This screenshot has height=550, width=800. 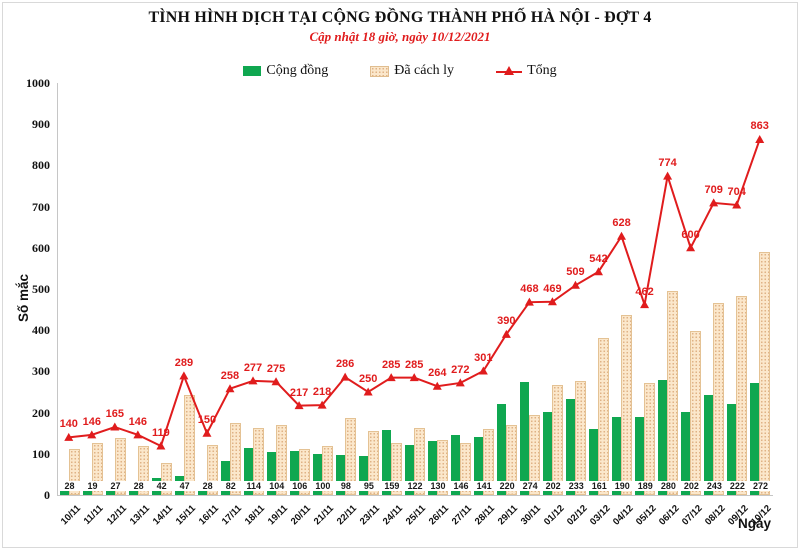 I want to click on y-tick-label: 400, so click(x=41, y=330).